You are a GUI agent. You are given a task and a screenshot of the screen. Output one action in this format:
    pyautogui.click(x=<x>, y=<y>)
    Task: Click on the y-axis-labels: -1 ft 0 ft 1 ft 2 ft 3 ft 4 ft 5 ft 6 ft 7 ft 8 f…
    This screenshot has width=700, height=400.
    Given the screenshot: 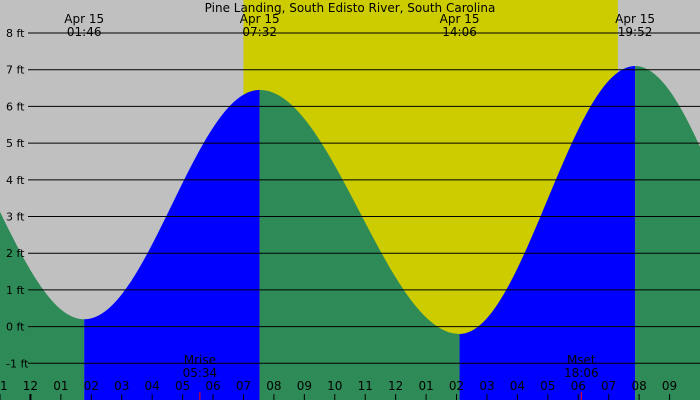 What is the action you would take?
    pyautogui.click(x=17, y=198)
    